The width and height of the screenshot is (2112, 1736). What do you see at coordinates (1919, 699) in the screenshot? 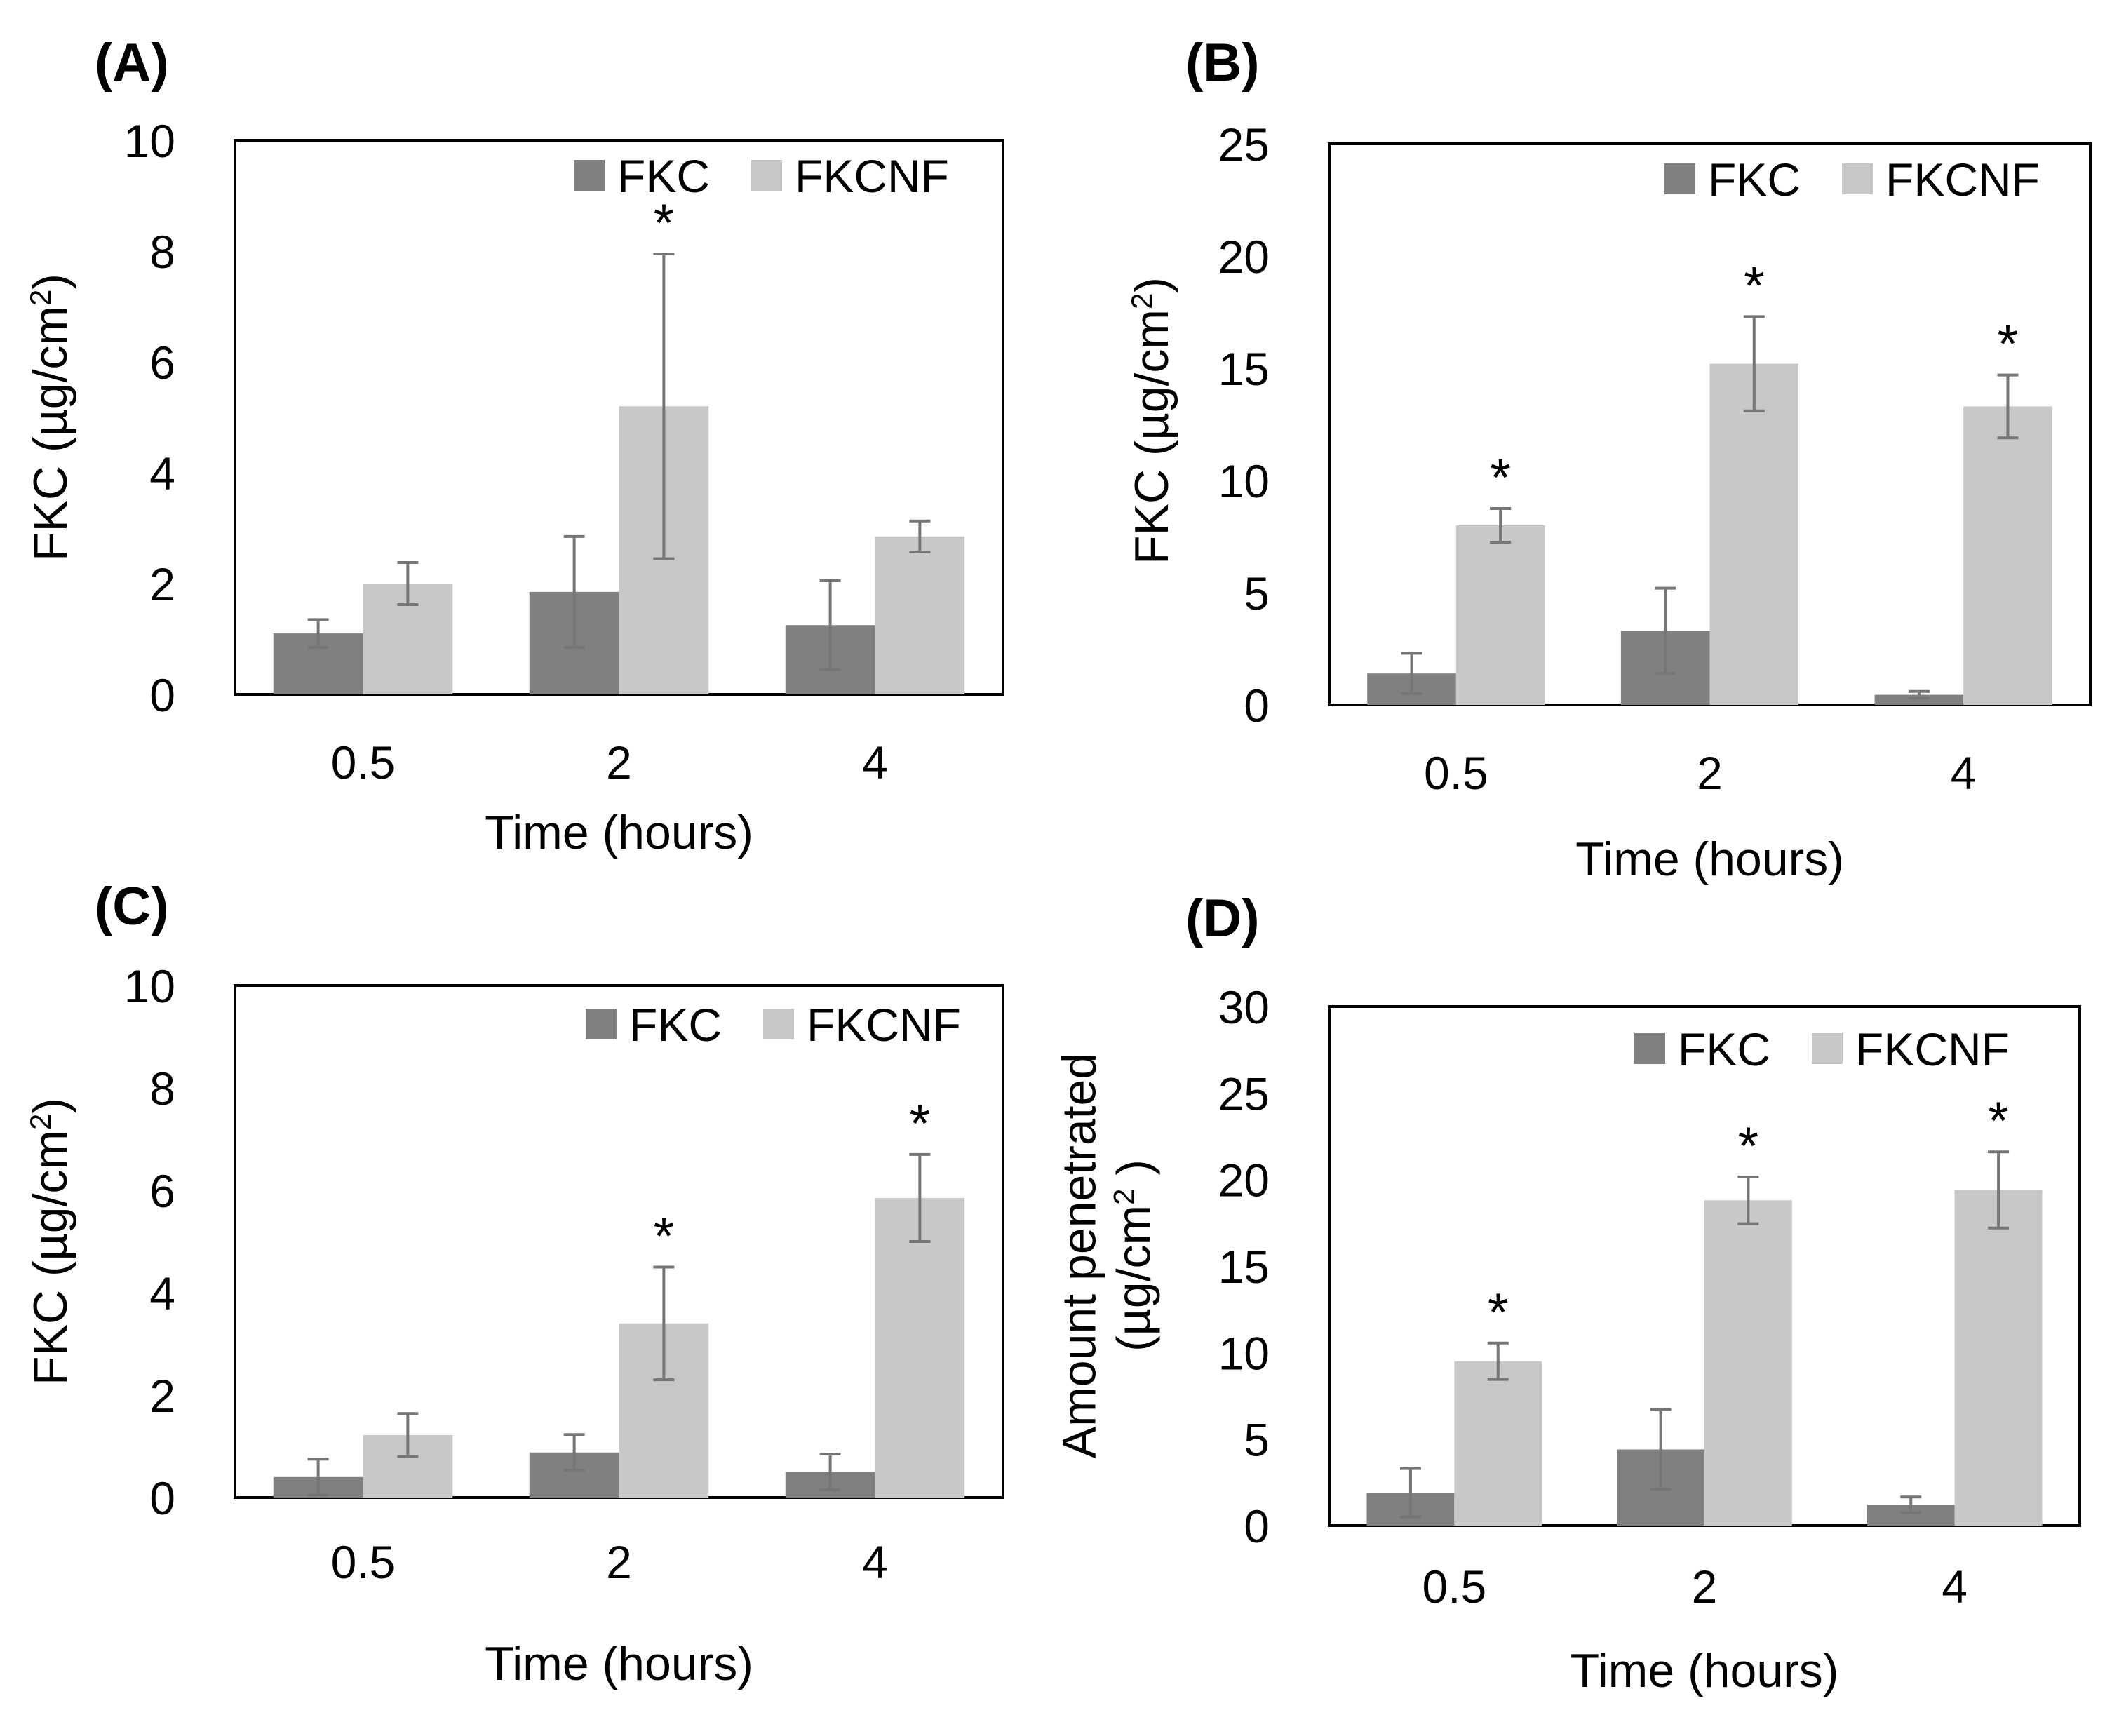
I see `bar-fkc` at bounding box center [1919, 699].